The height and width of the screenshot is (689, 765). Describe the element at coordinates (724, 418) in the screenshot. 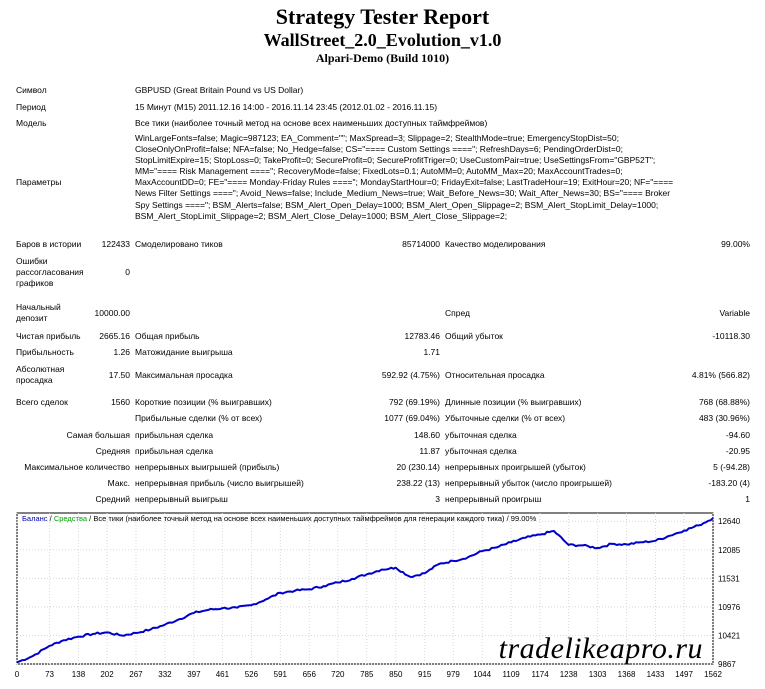

I see `loss-trades-value: 483 (30.96%)` at that location.